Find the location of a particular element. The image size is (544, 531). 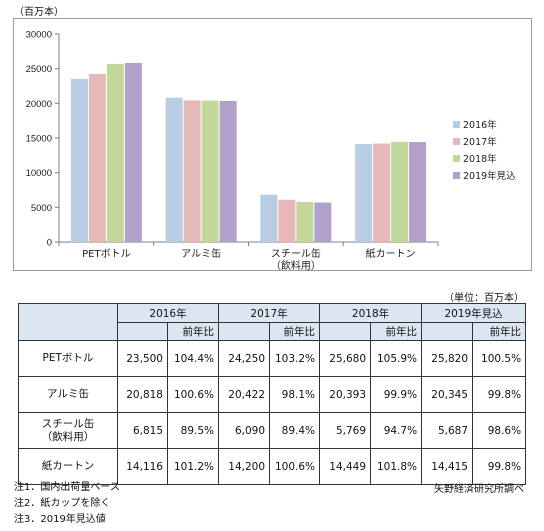

cell-value: 14,415 is located at coordinates (447, 466).